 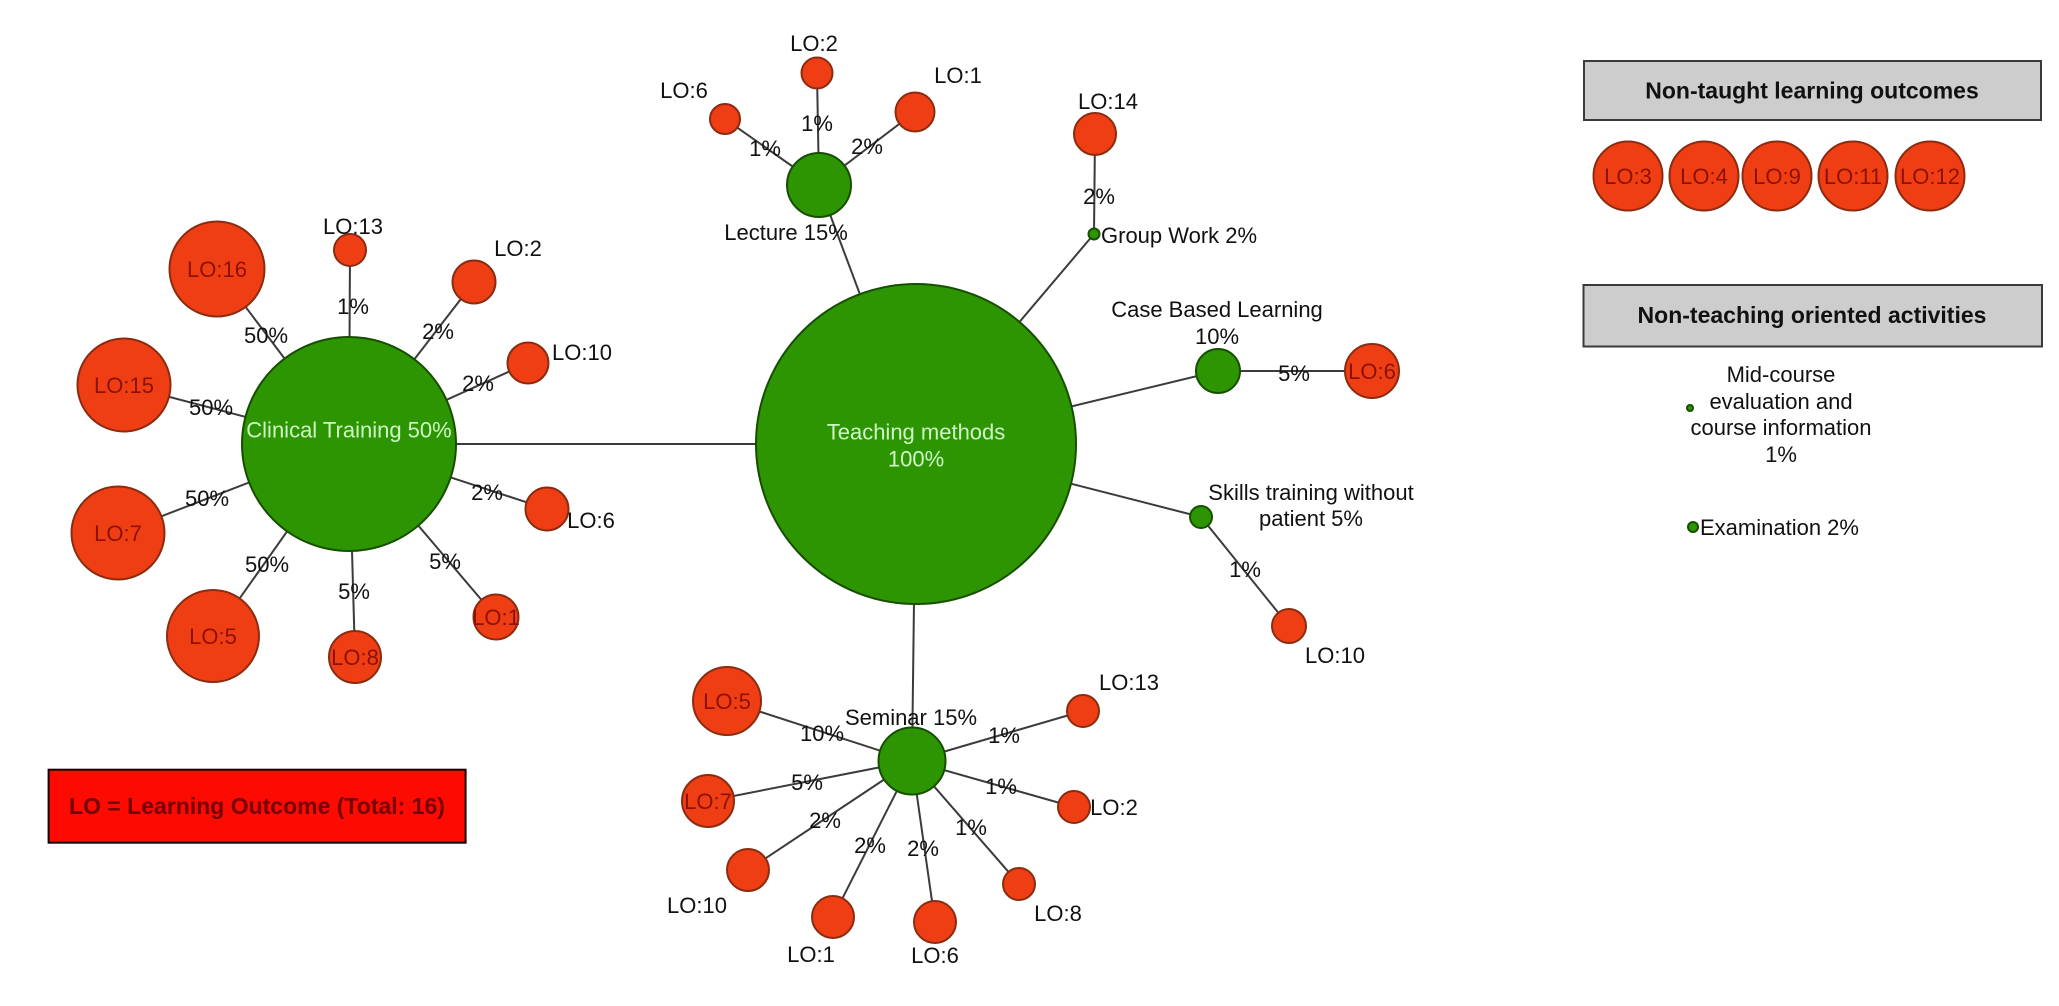 What do you see at coordinates (1930, 176) in the screenshot?
I see `svg-text: LO:12` at bounding box center [1930, 176].